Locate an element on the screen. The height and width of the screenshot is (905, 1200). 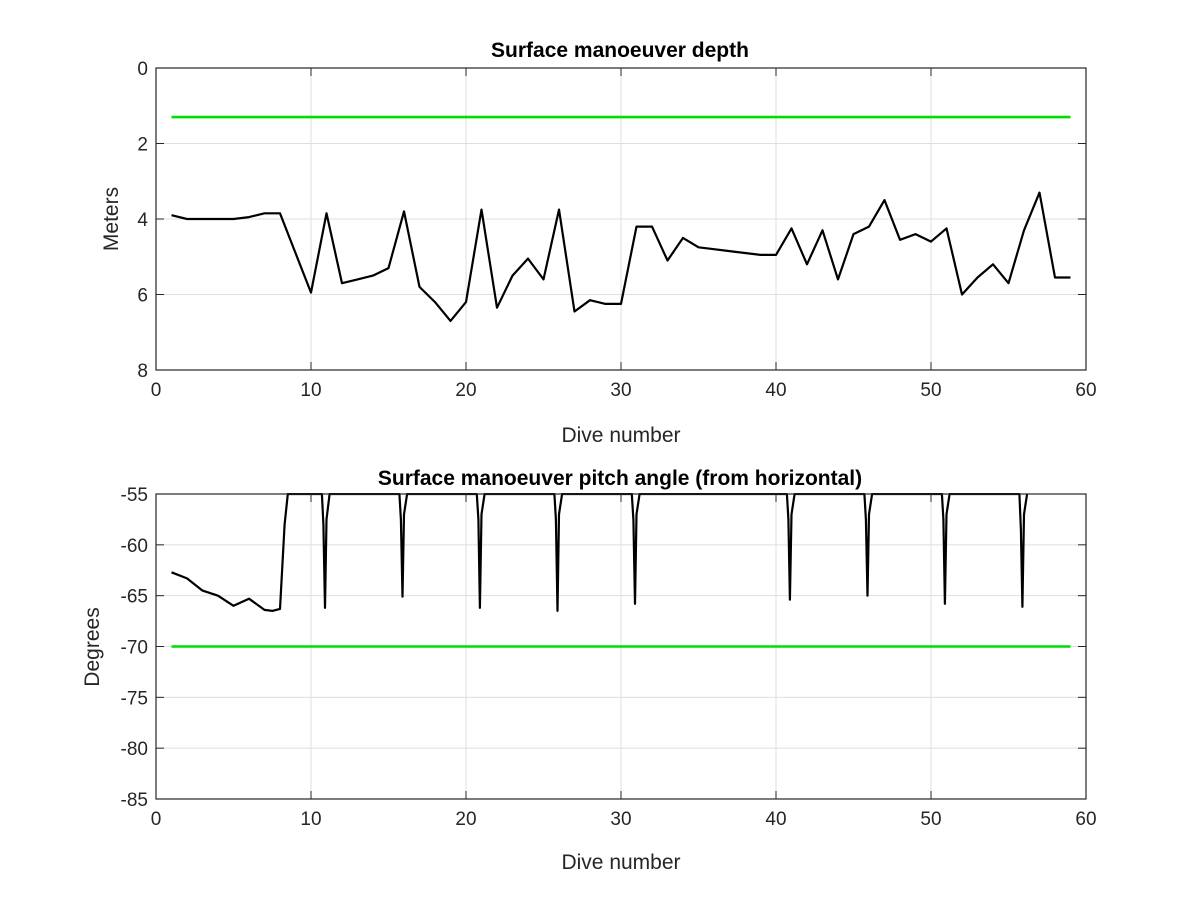
depth-chart-xtick-label: 50 is located at coordinates (930, 390).